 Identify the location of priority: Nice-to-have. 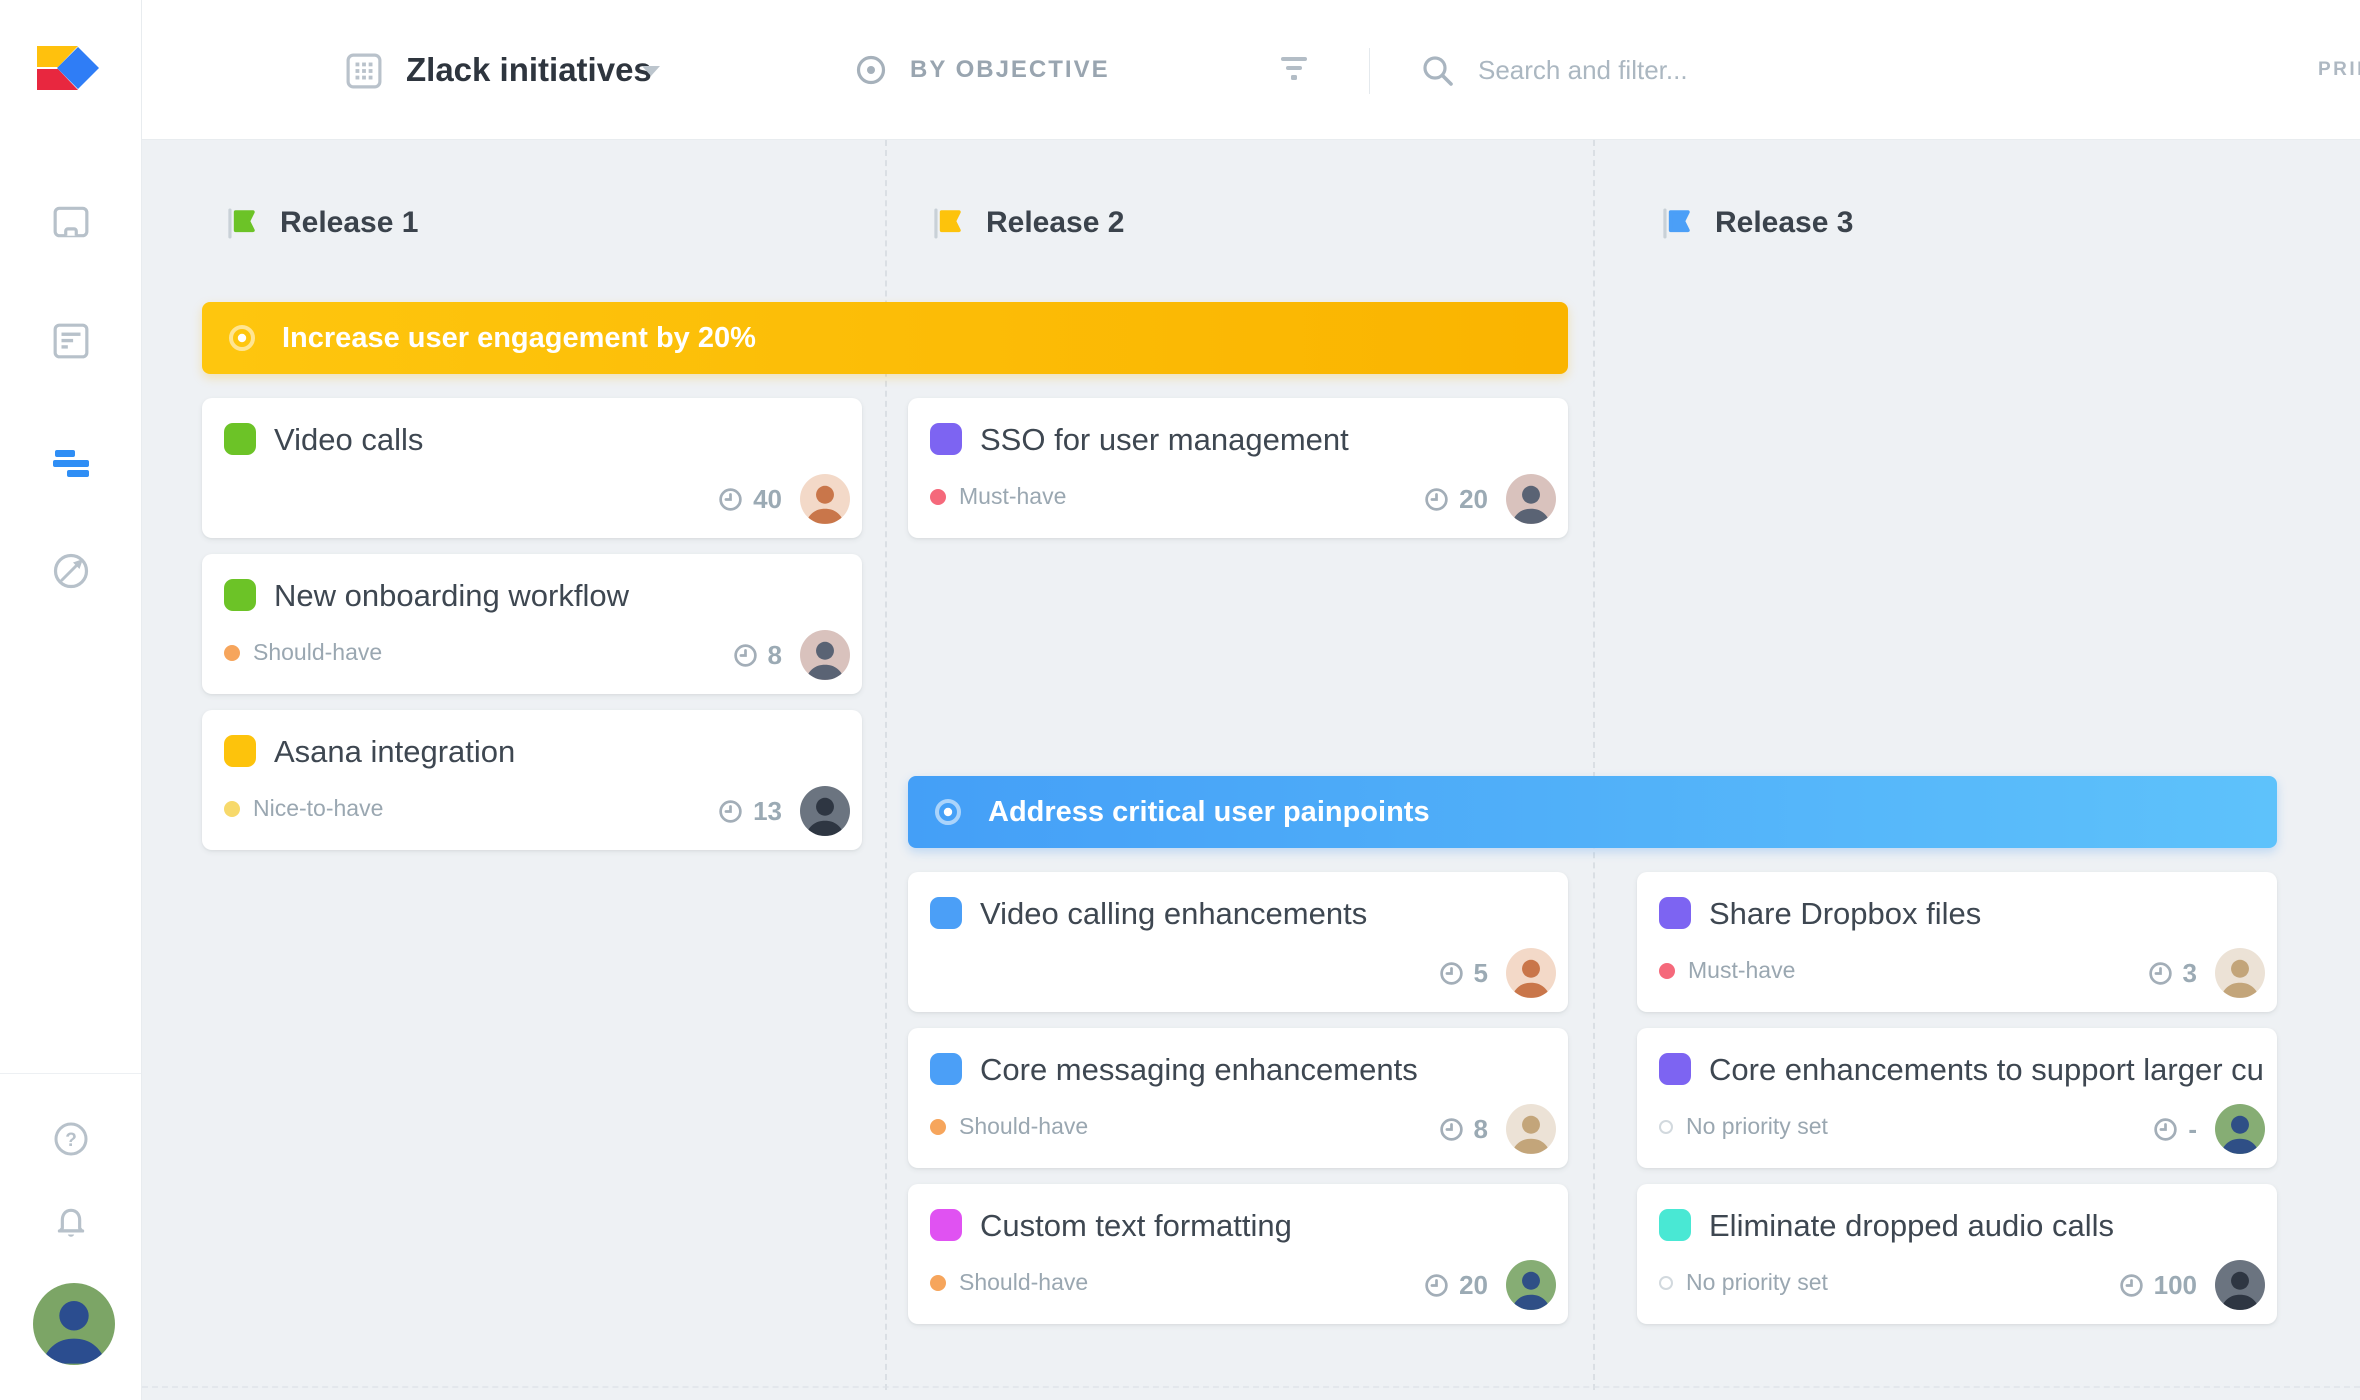
(303, 808).